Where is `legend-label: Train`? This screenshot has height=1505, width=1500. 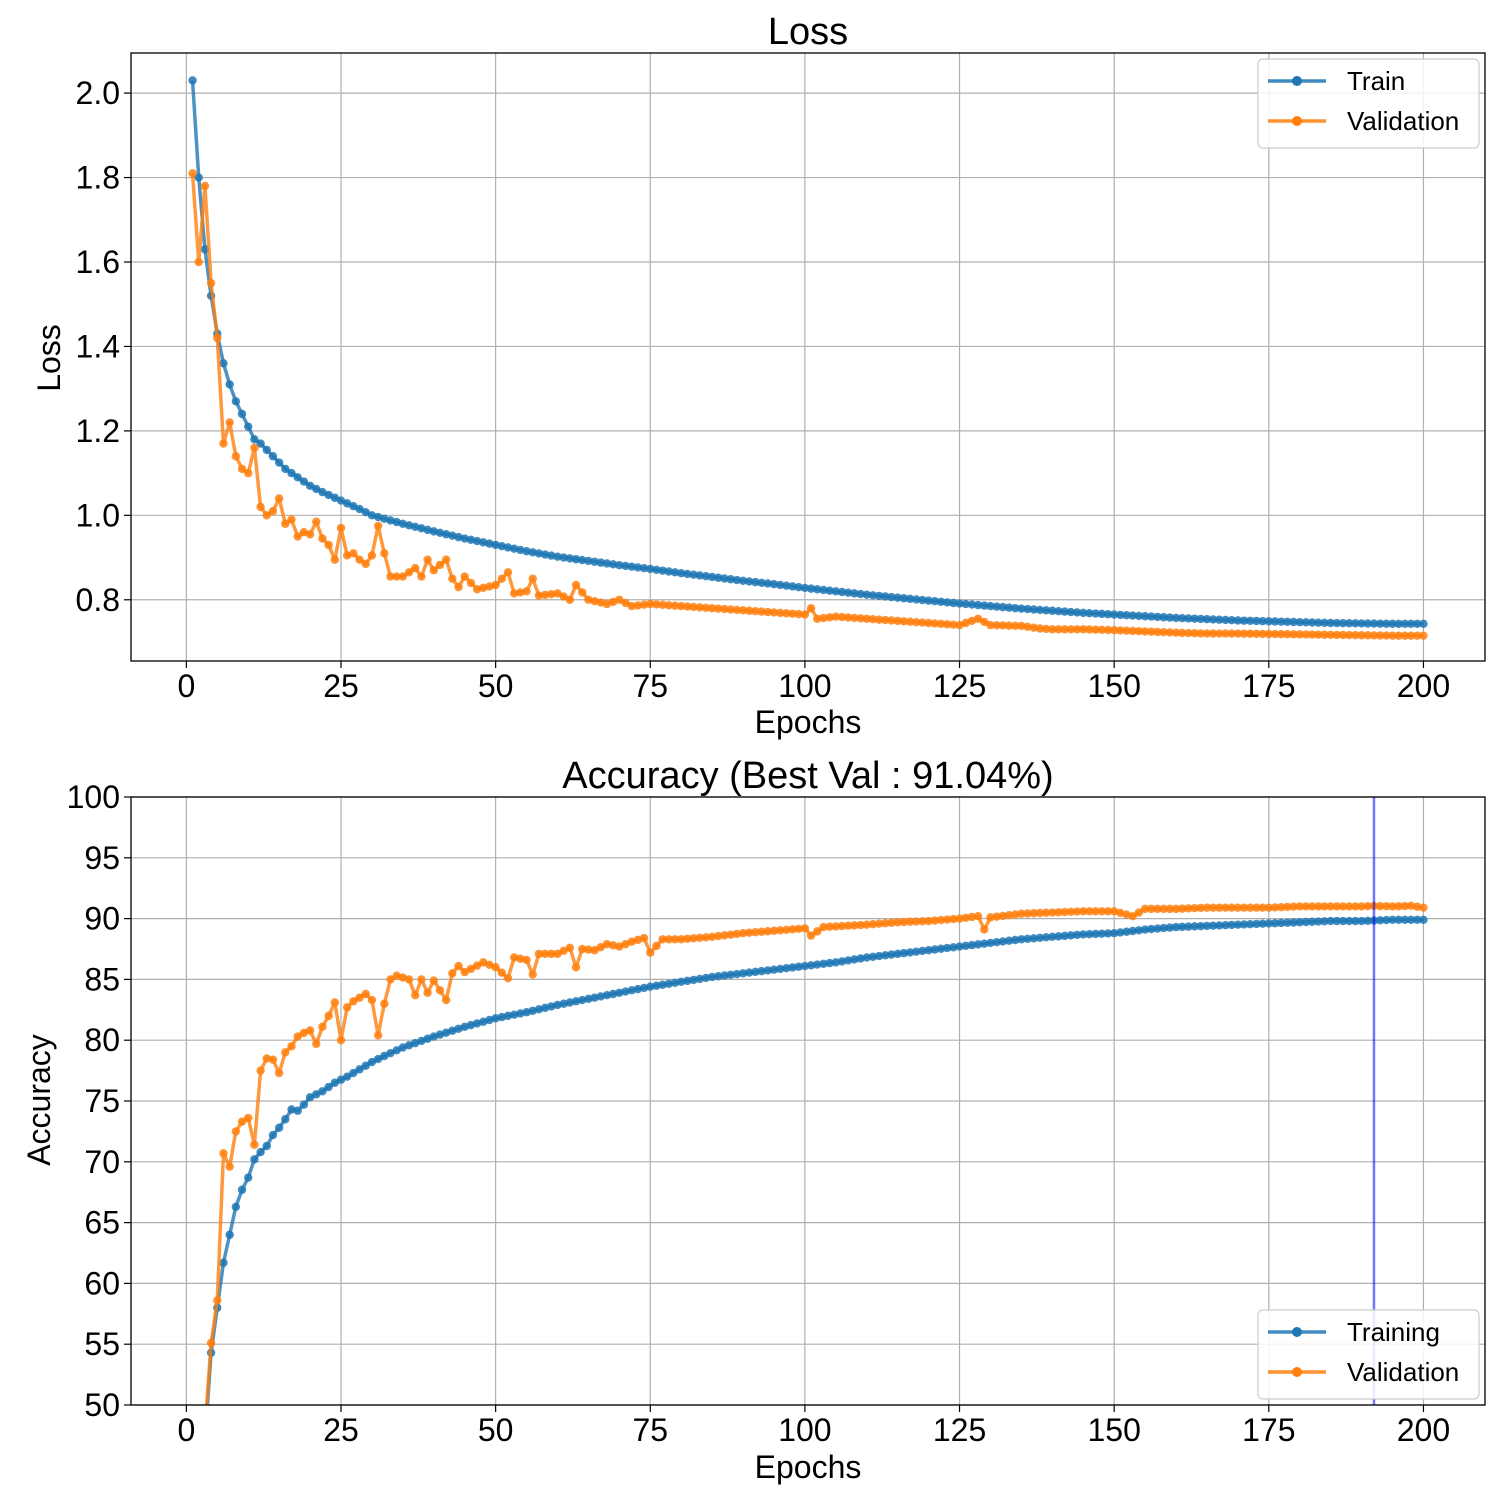 legend-label: Train is located at coordinates (1376, 81).